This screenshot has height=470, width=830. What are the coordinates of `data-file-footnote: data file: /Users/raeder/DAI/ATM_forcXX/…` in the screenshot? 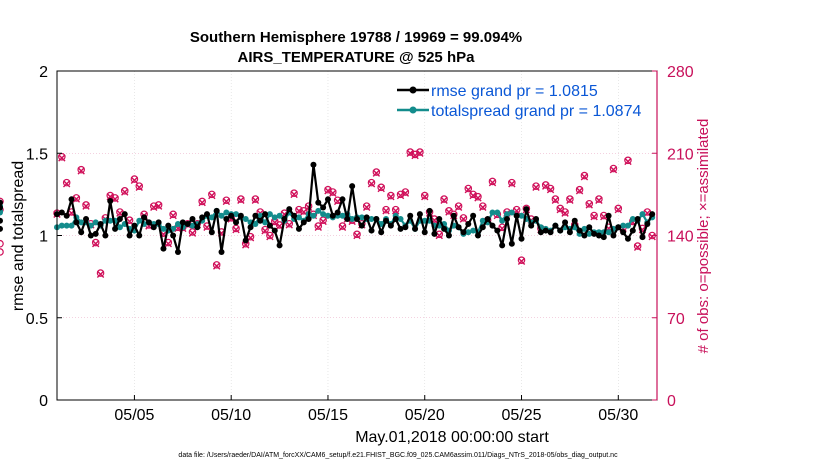 It's located at (398, 455).